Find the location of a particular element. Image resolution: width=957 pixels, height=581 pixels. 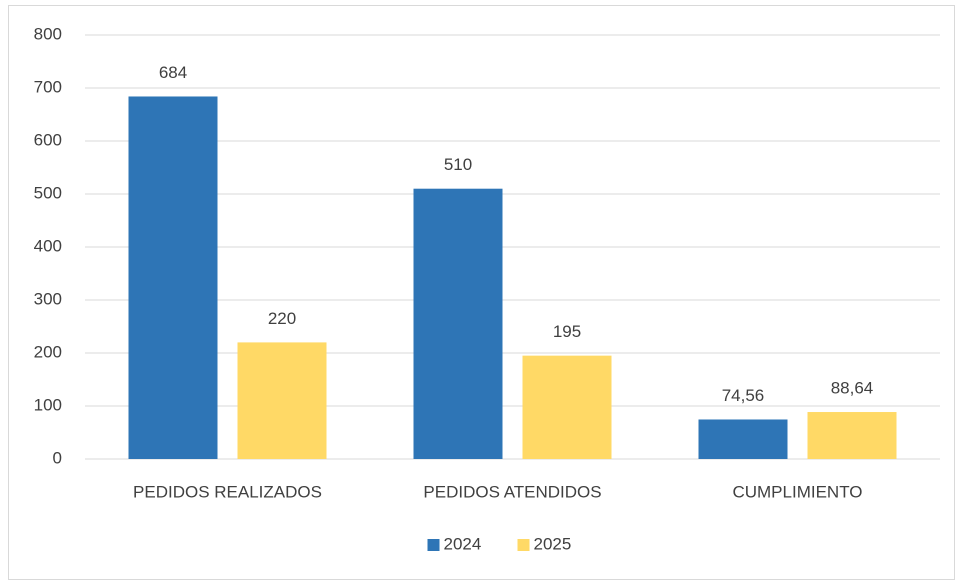

data-label: 510 is located at coordinates (458, 164).